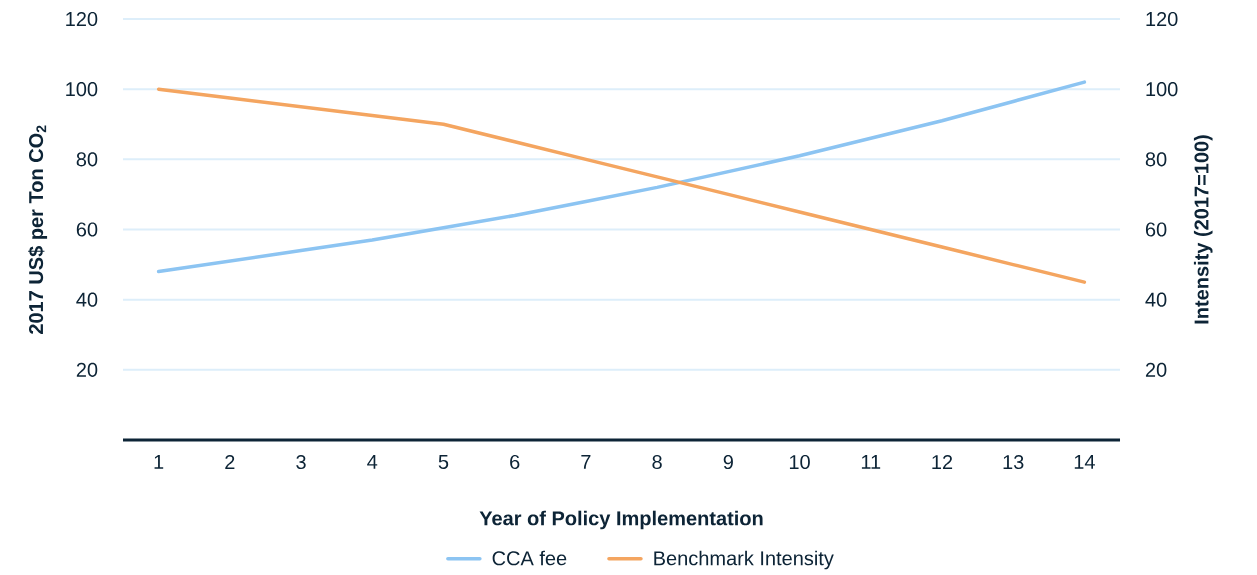 The height and width of the screenshot is (575, 1257). I want to click on y2-tick-label: 80, so click(1156, 159).